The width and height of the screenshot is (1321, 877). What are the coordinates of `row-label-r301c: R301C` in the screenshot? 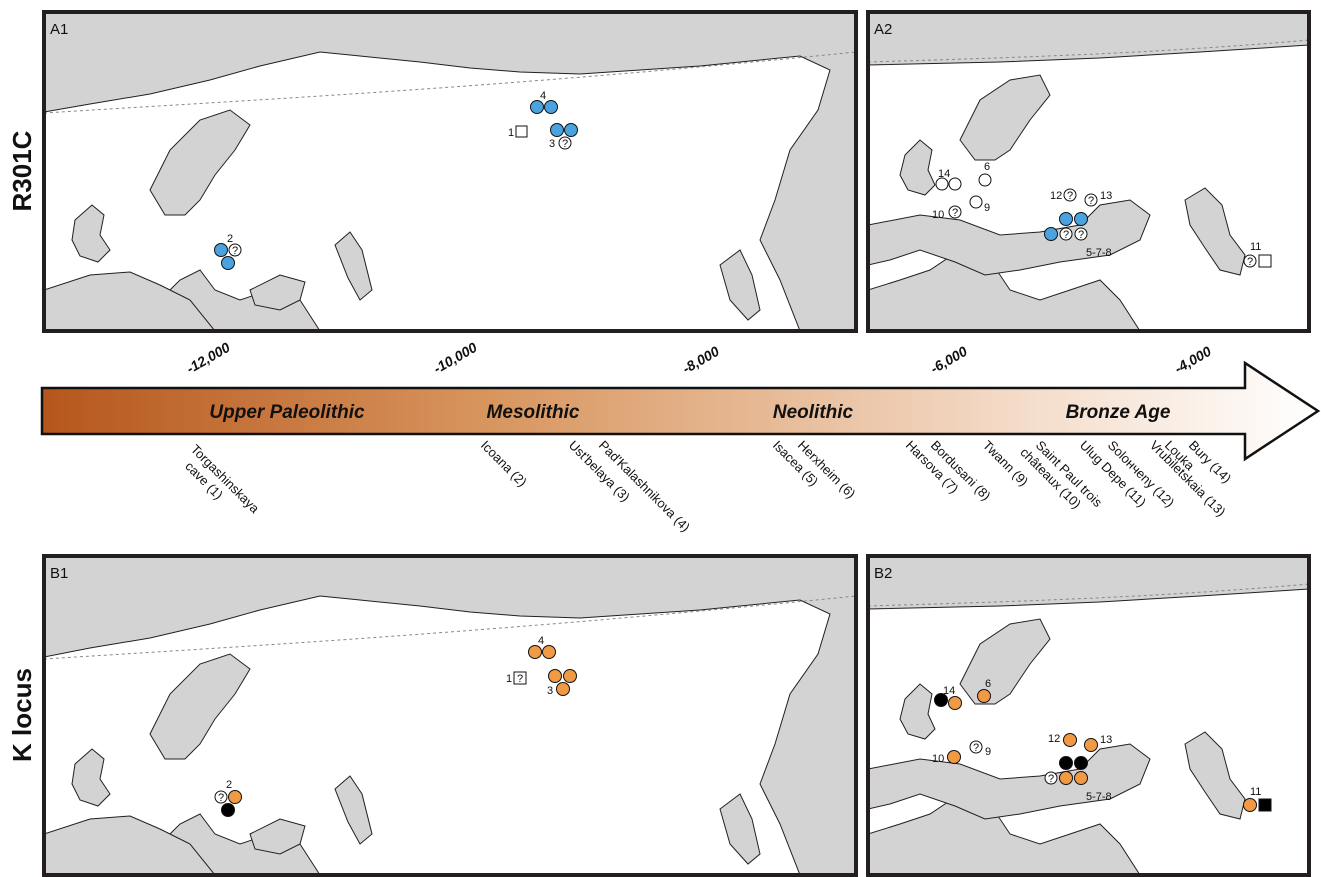 It's located at (22, 170).